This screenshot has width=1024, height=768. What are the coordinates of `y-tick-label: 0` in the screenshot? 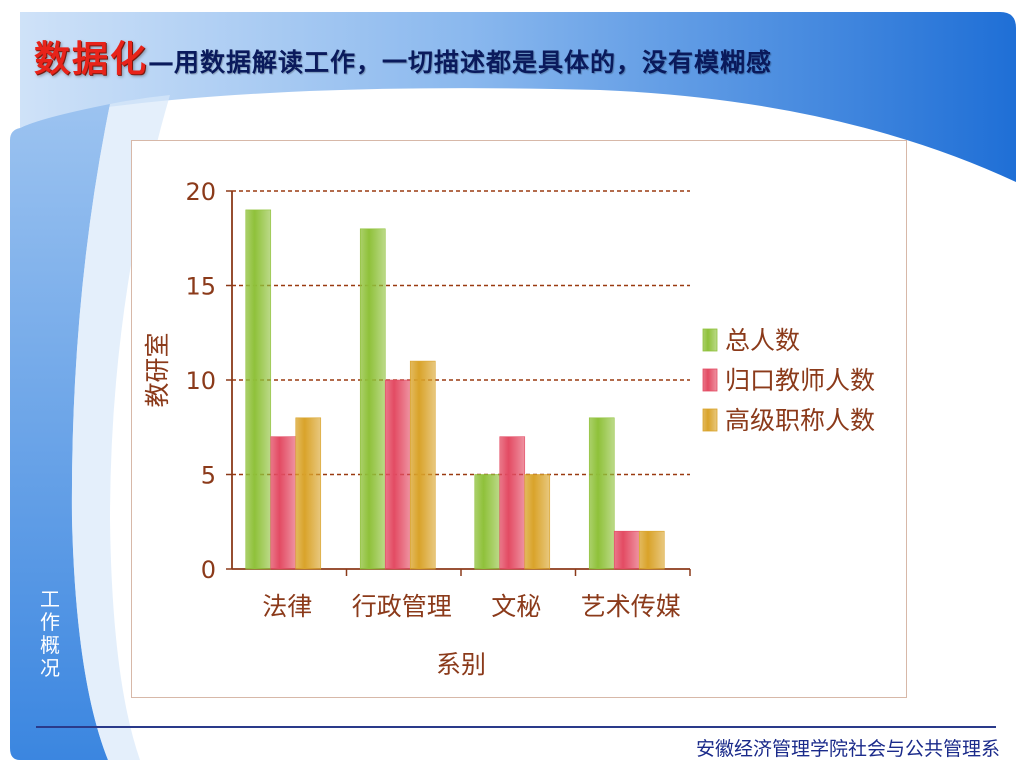 It's located at (208, 570).